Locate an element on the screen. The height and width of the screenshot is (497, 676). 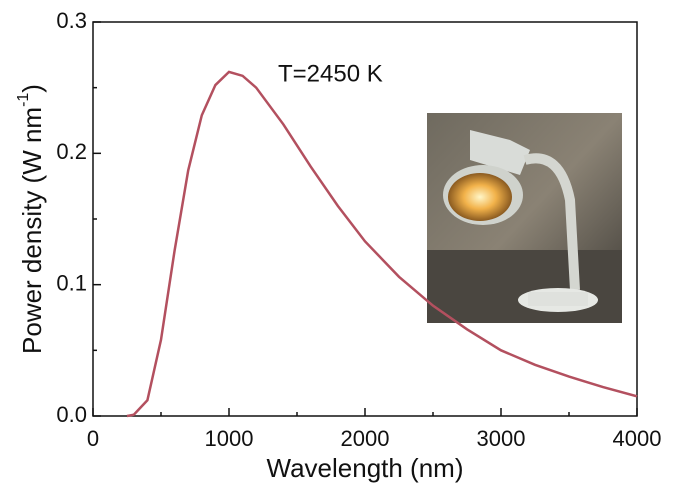
x-tick-label: 1000 is located at coordinates (229, 438).